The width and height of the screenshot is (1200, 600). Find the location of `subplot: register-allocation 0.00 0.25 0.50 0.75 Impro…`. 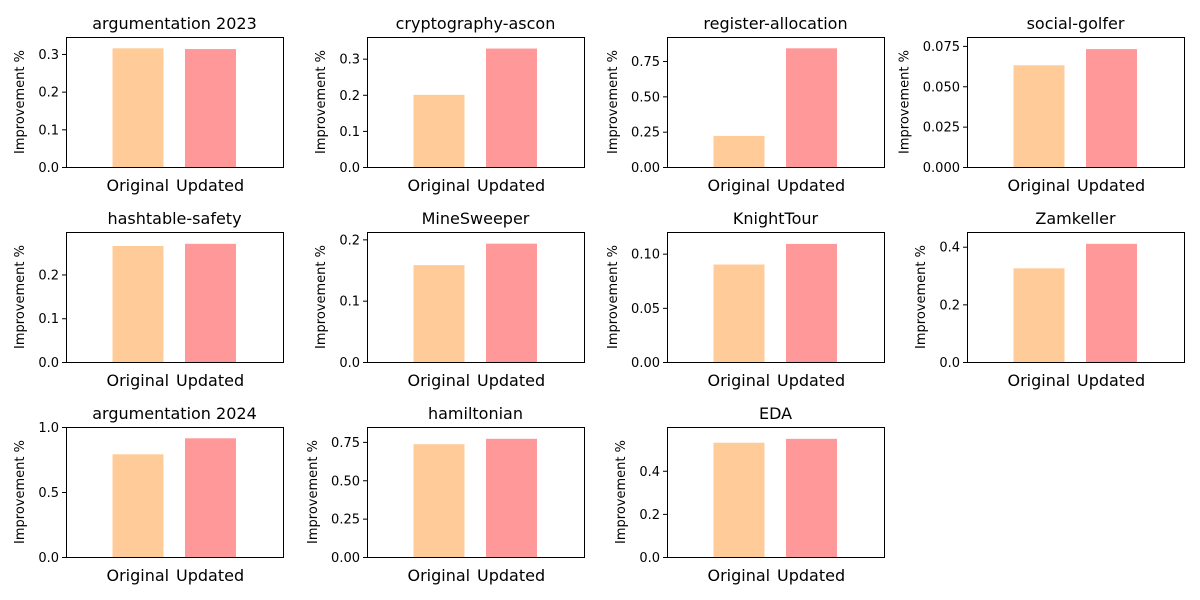

subplot: register-allocation 0.00 0.25 0.50 0.75 Impro… is located at coordinates (745, 104).